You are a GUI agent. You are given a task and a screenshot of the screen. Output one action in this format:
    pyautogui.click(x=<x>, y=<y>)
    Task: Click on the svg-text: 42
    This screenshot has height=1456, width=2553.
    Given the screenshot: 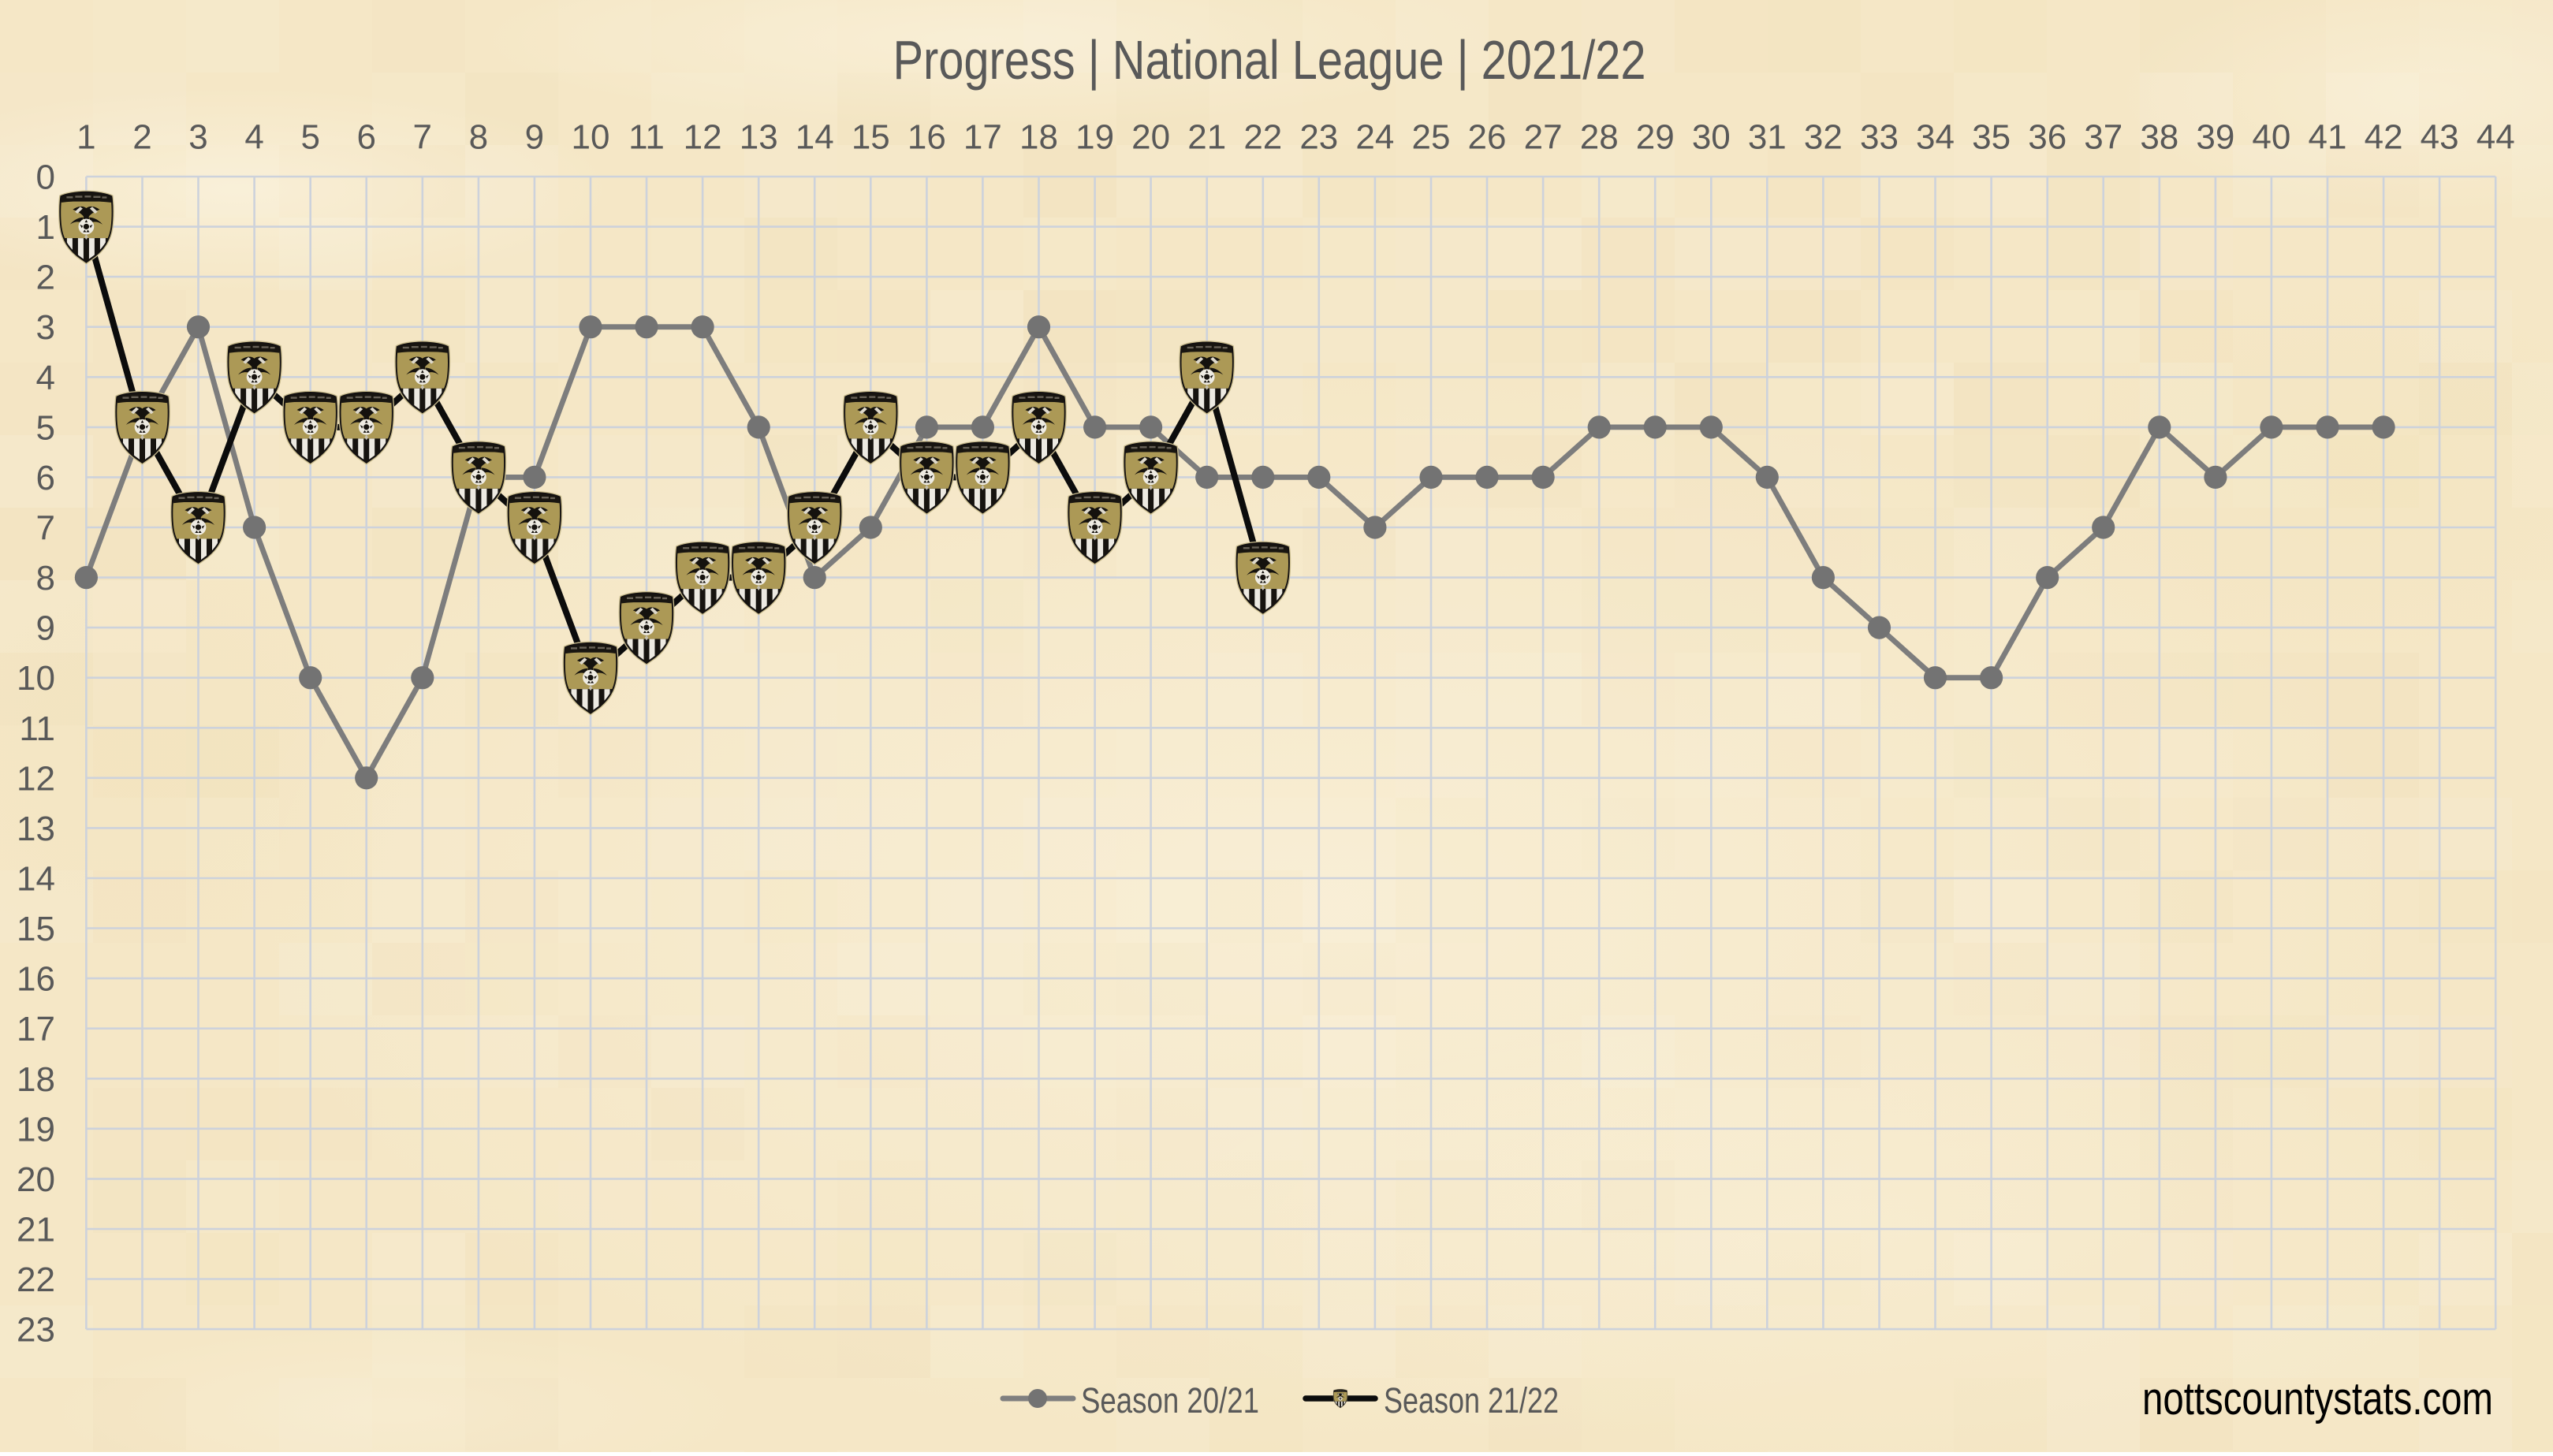 What is the action you would take?
    pyautogui.click(x=2384, y=137)
    